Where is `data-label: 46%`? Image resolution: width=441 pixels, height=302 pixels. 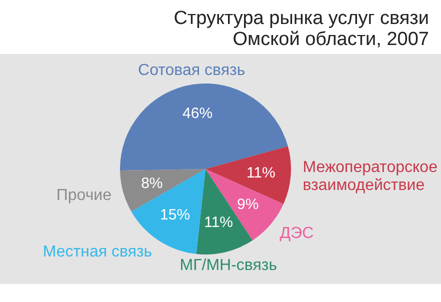 data-label: 46% is located at coordinates (197, 113).